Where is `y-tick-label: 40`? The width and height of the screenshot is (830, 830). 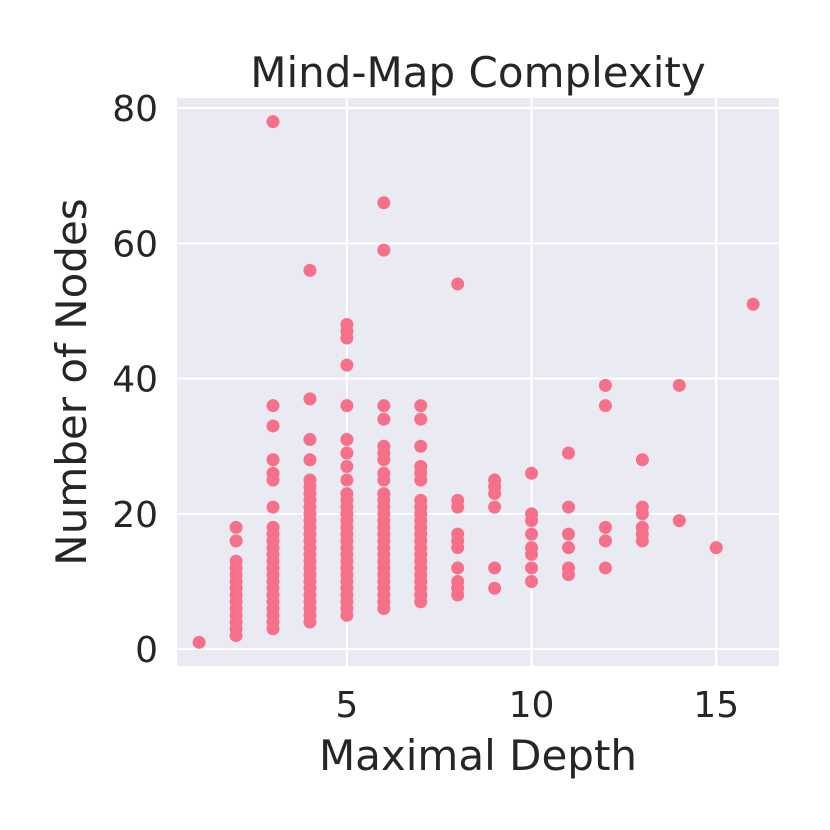 y-tick-label: 40 is located at coordinates (135, 380).